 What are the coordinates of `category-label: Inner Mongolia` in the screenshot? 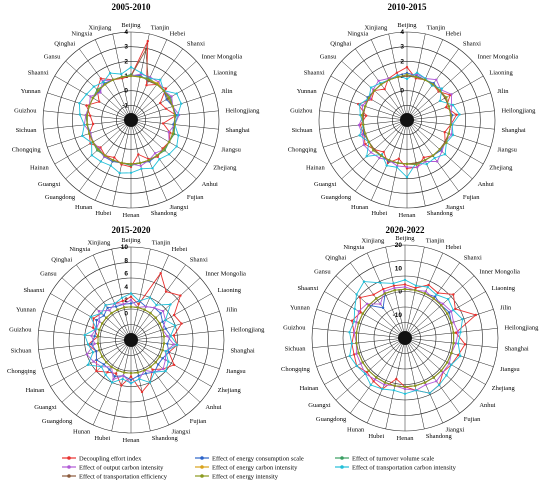 It's located at (222, 57).